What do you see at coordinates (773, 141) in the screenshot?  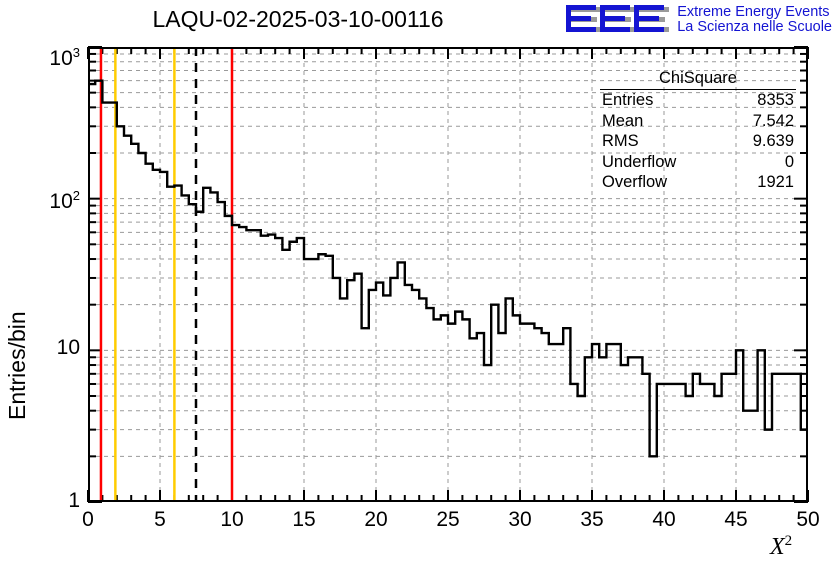 I see `stats-row-value: 9.639` at bounding box center [773, 141].